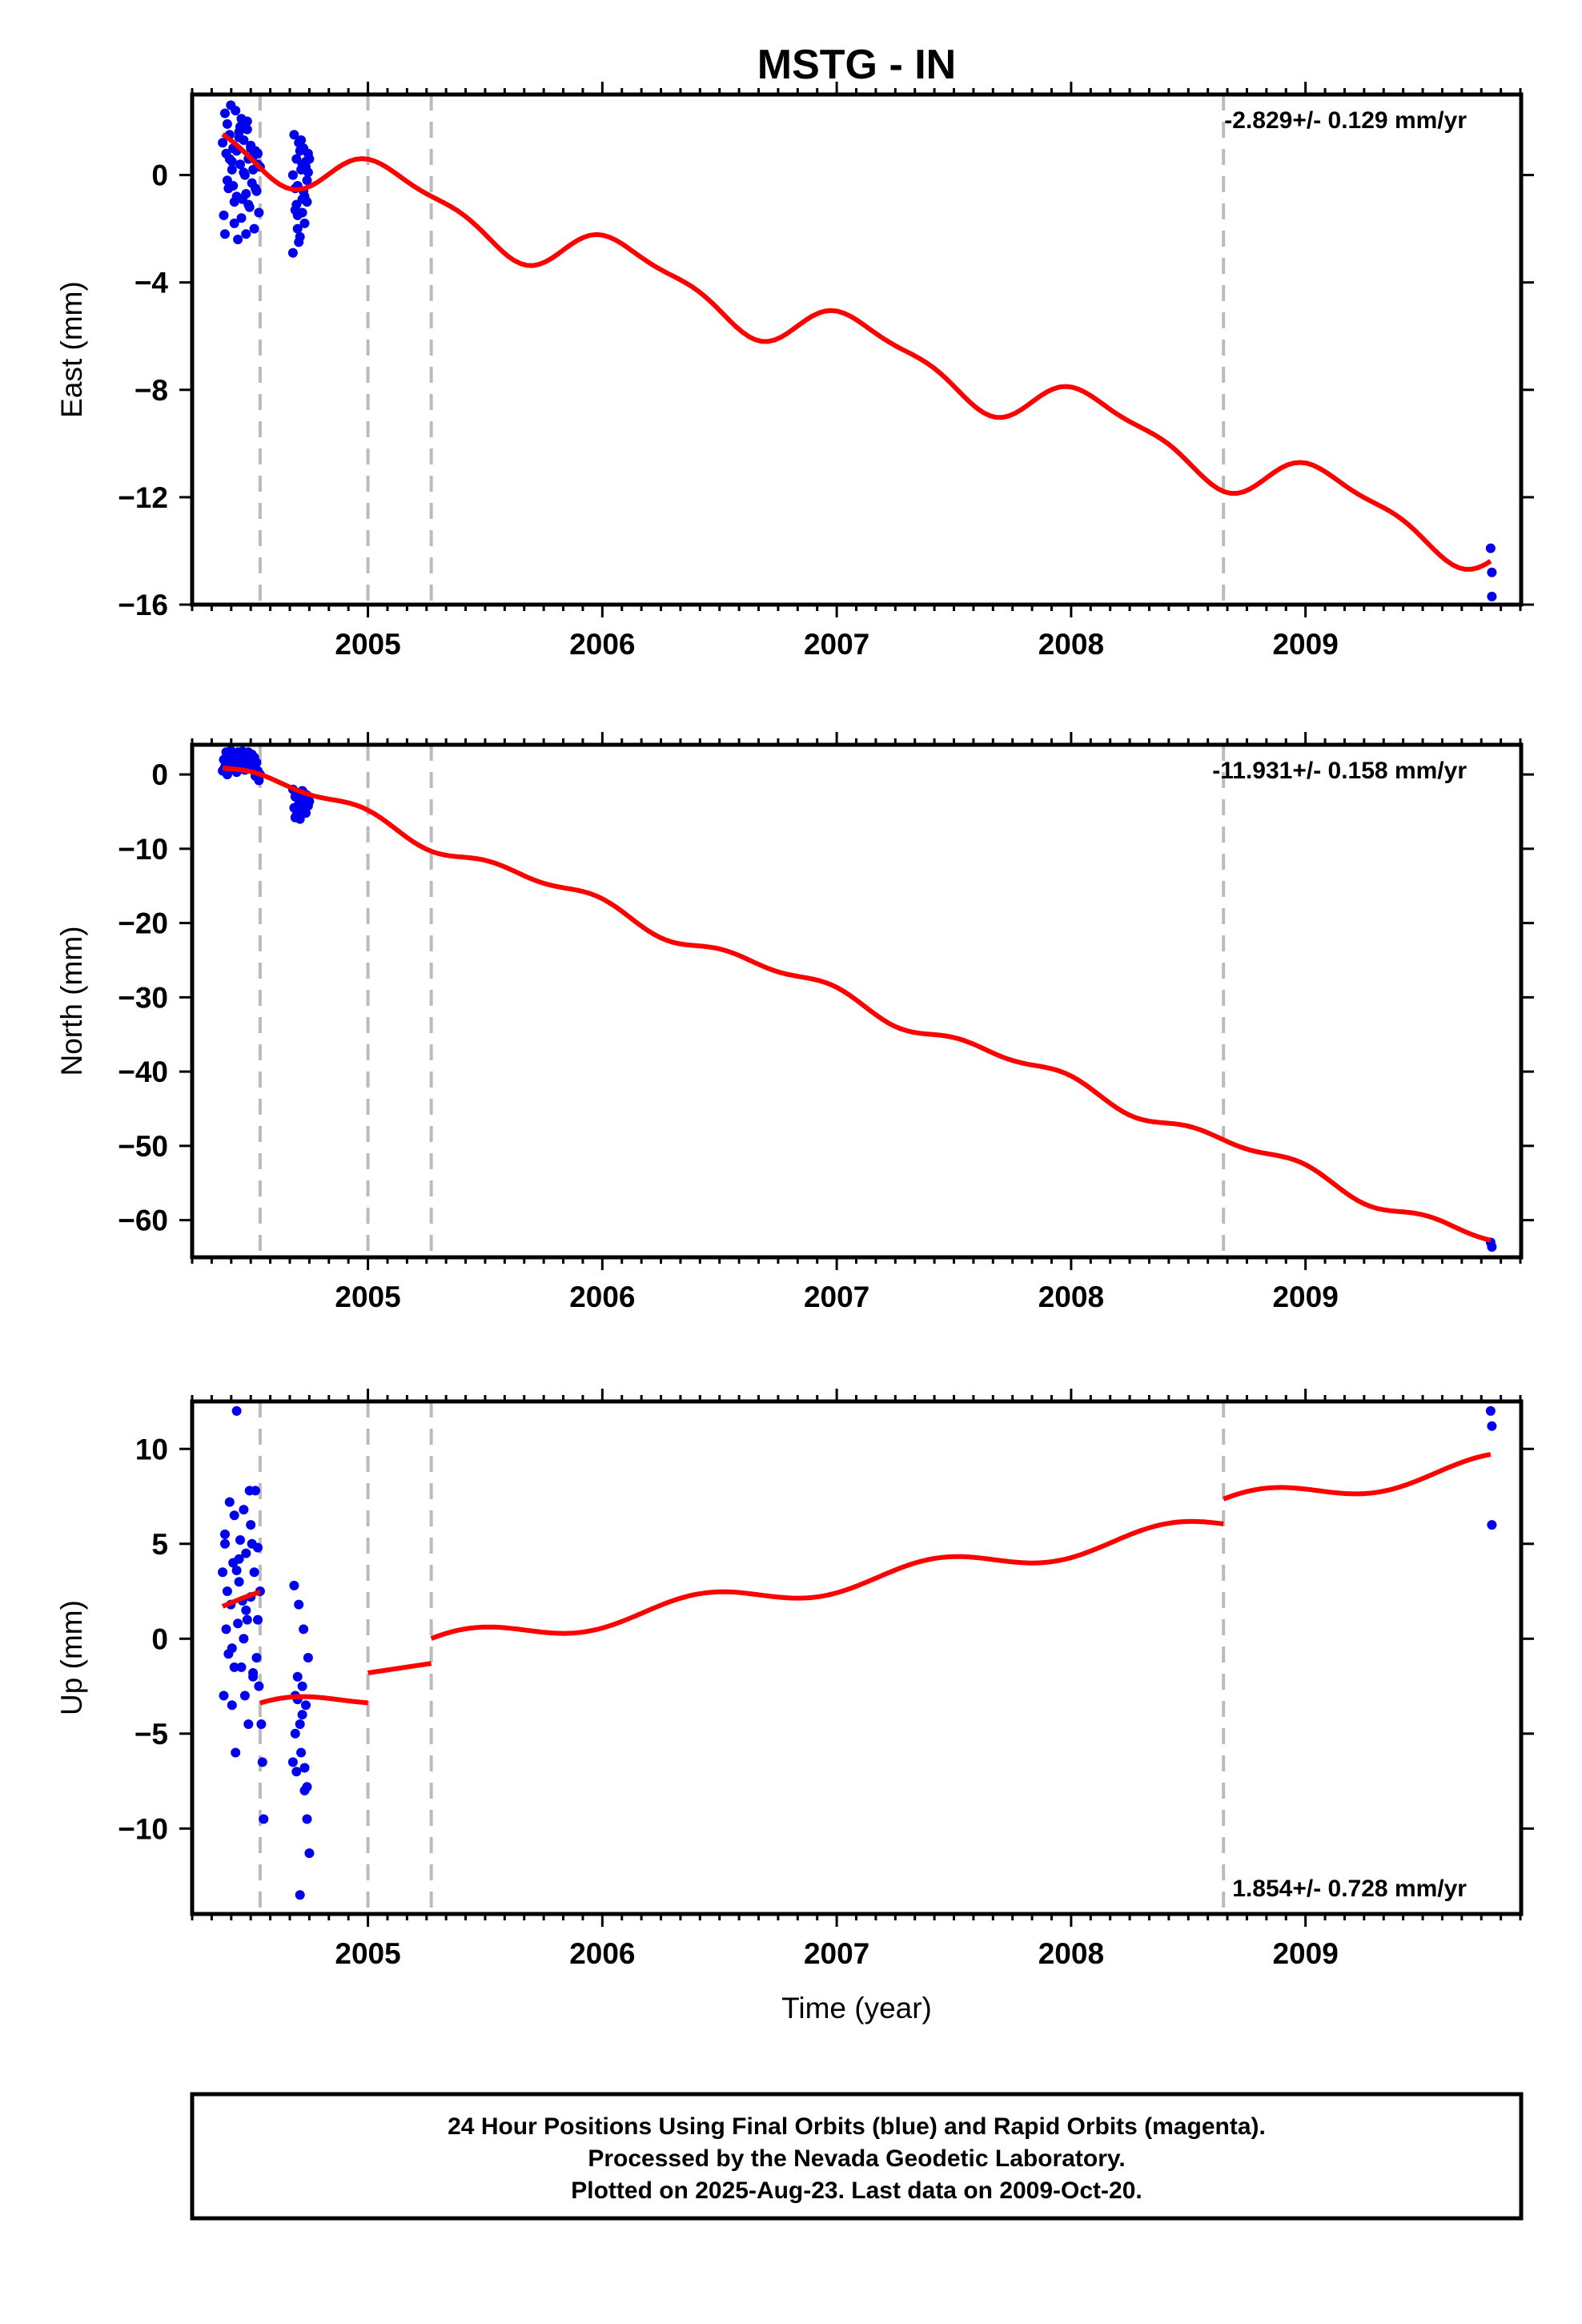 This screenshot has width=1582, height=2324. What do you see at coordinates (151, 1735) in the screenshot?
I see `y-tick-label: −5` at bounding box center [151, 1735].